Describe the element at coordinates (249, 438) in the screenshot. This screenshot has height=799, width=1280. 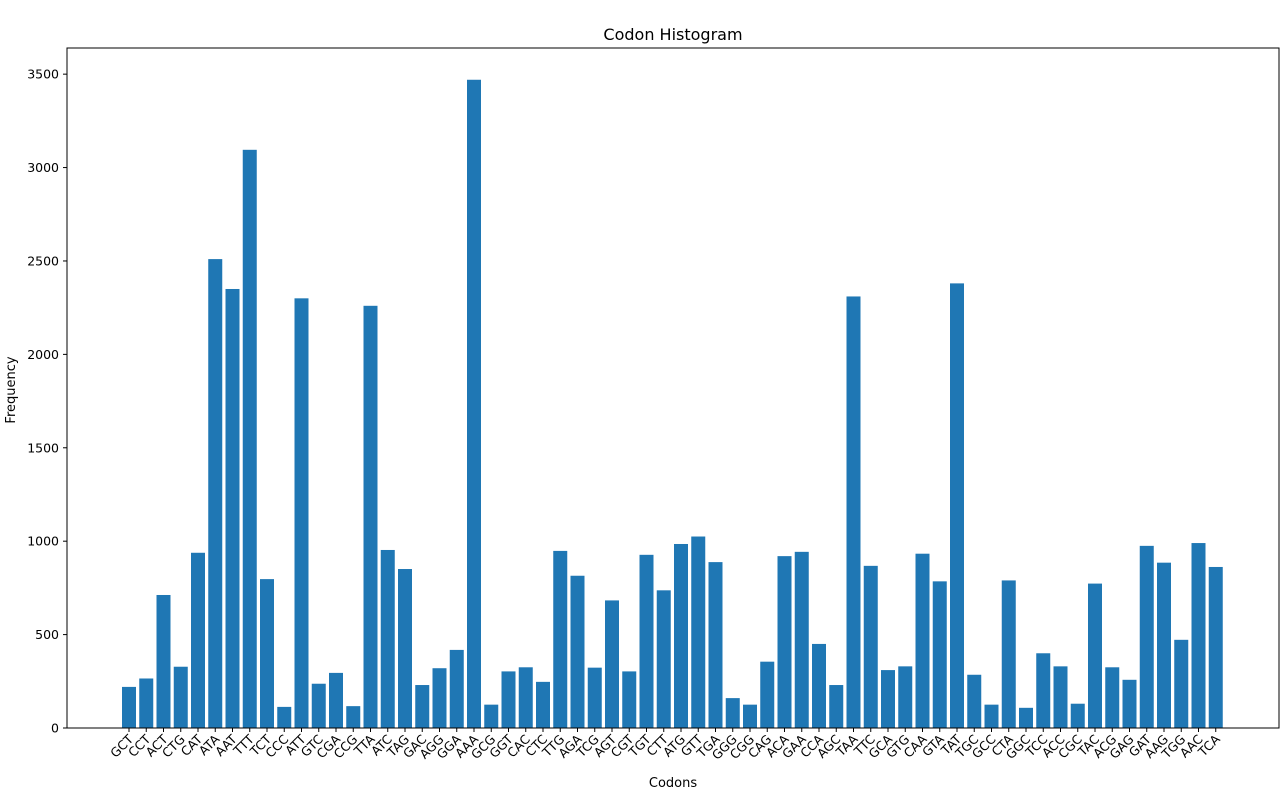
I see `bar-ttt` at that location.